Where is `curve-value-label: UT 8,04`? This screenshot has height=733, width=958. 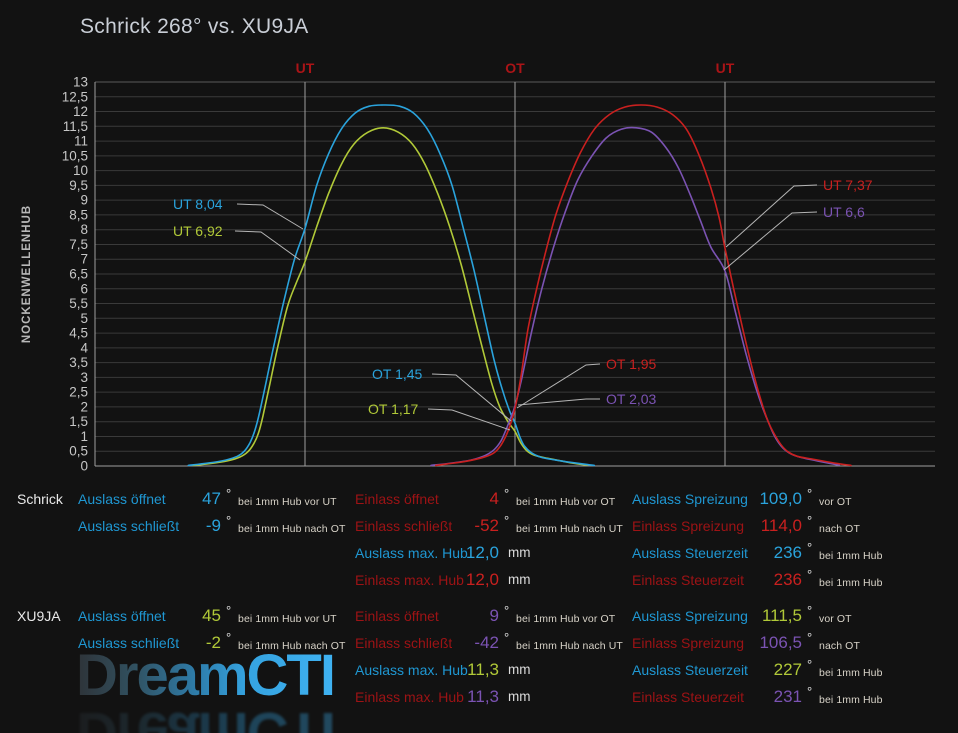 curve-value-label: UT 8,04 is located at coordinates (198, 204).